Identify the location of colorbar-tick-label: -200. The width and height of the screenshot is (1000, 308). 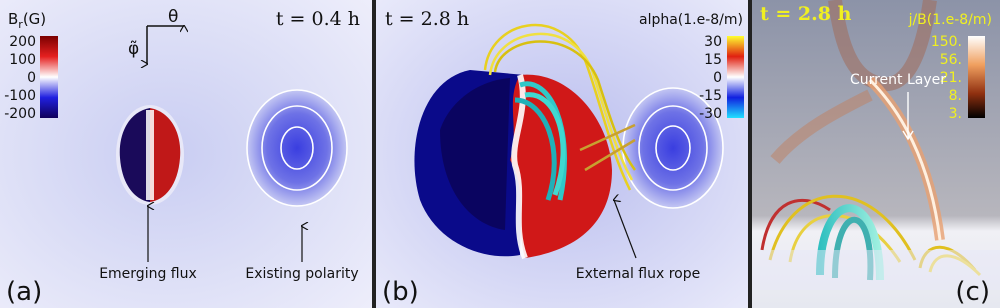
(20, 114).